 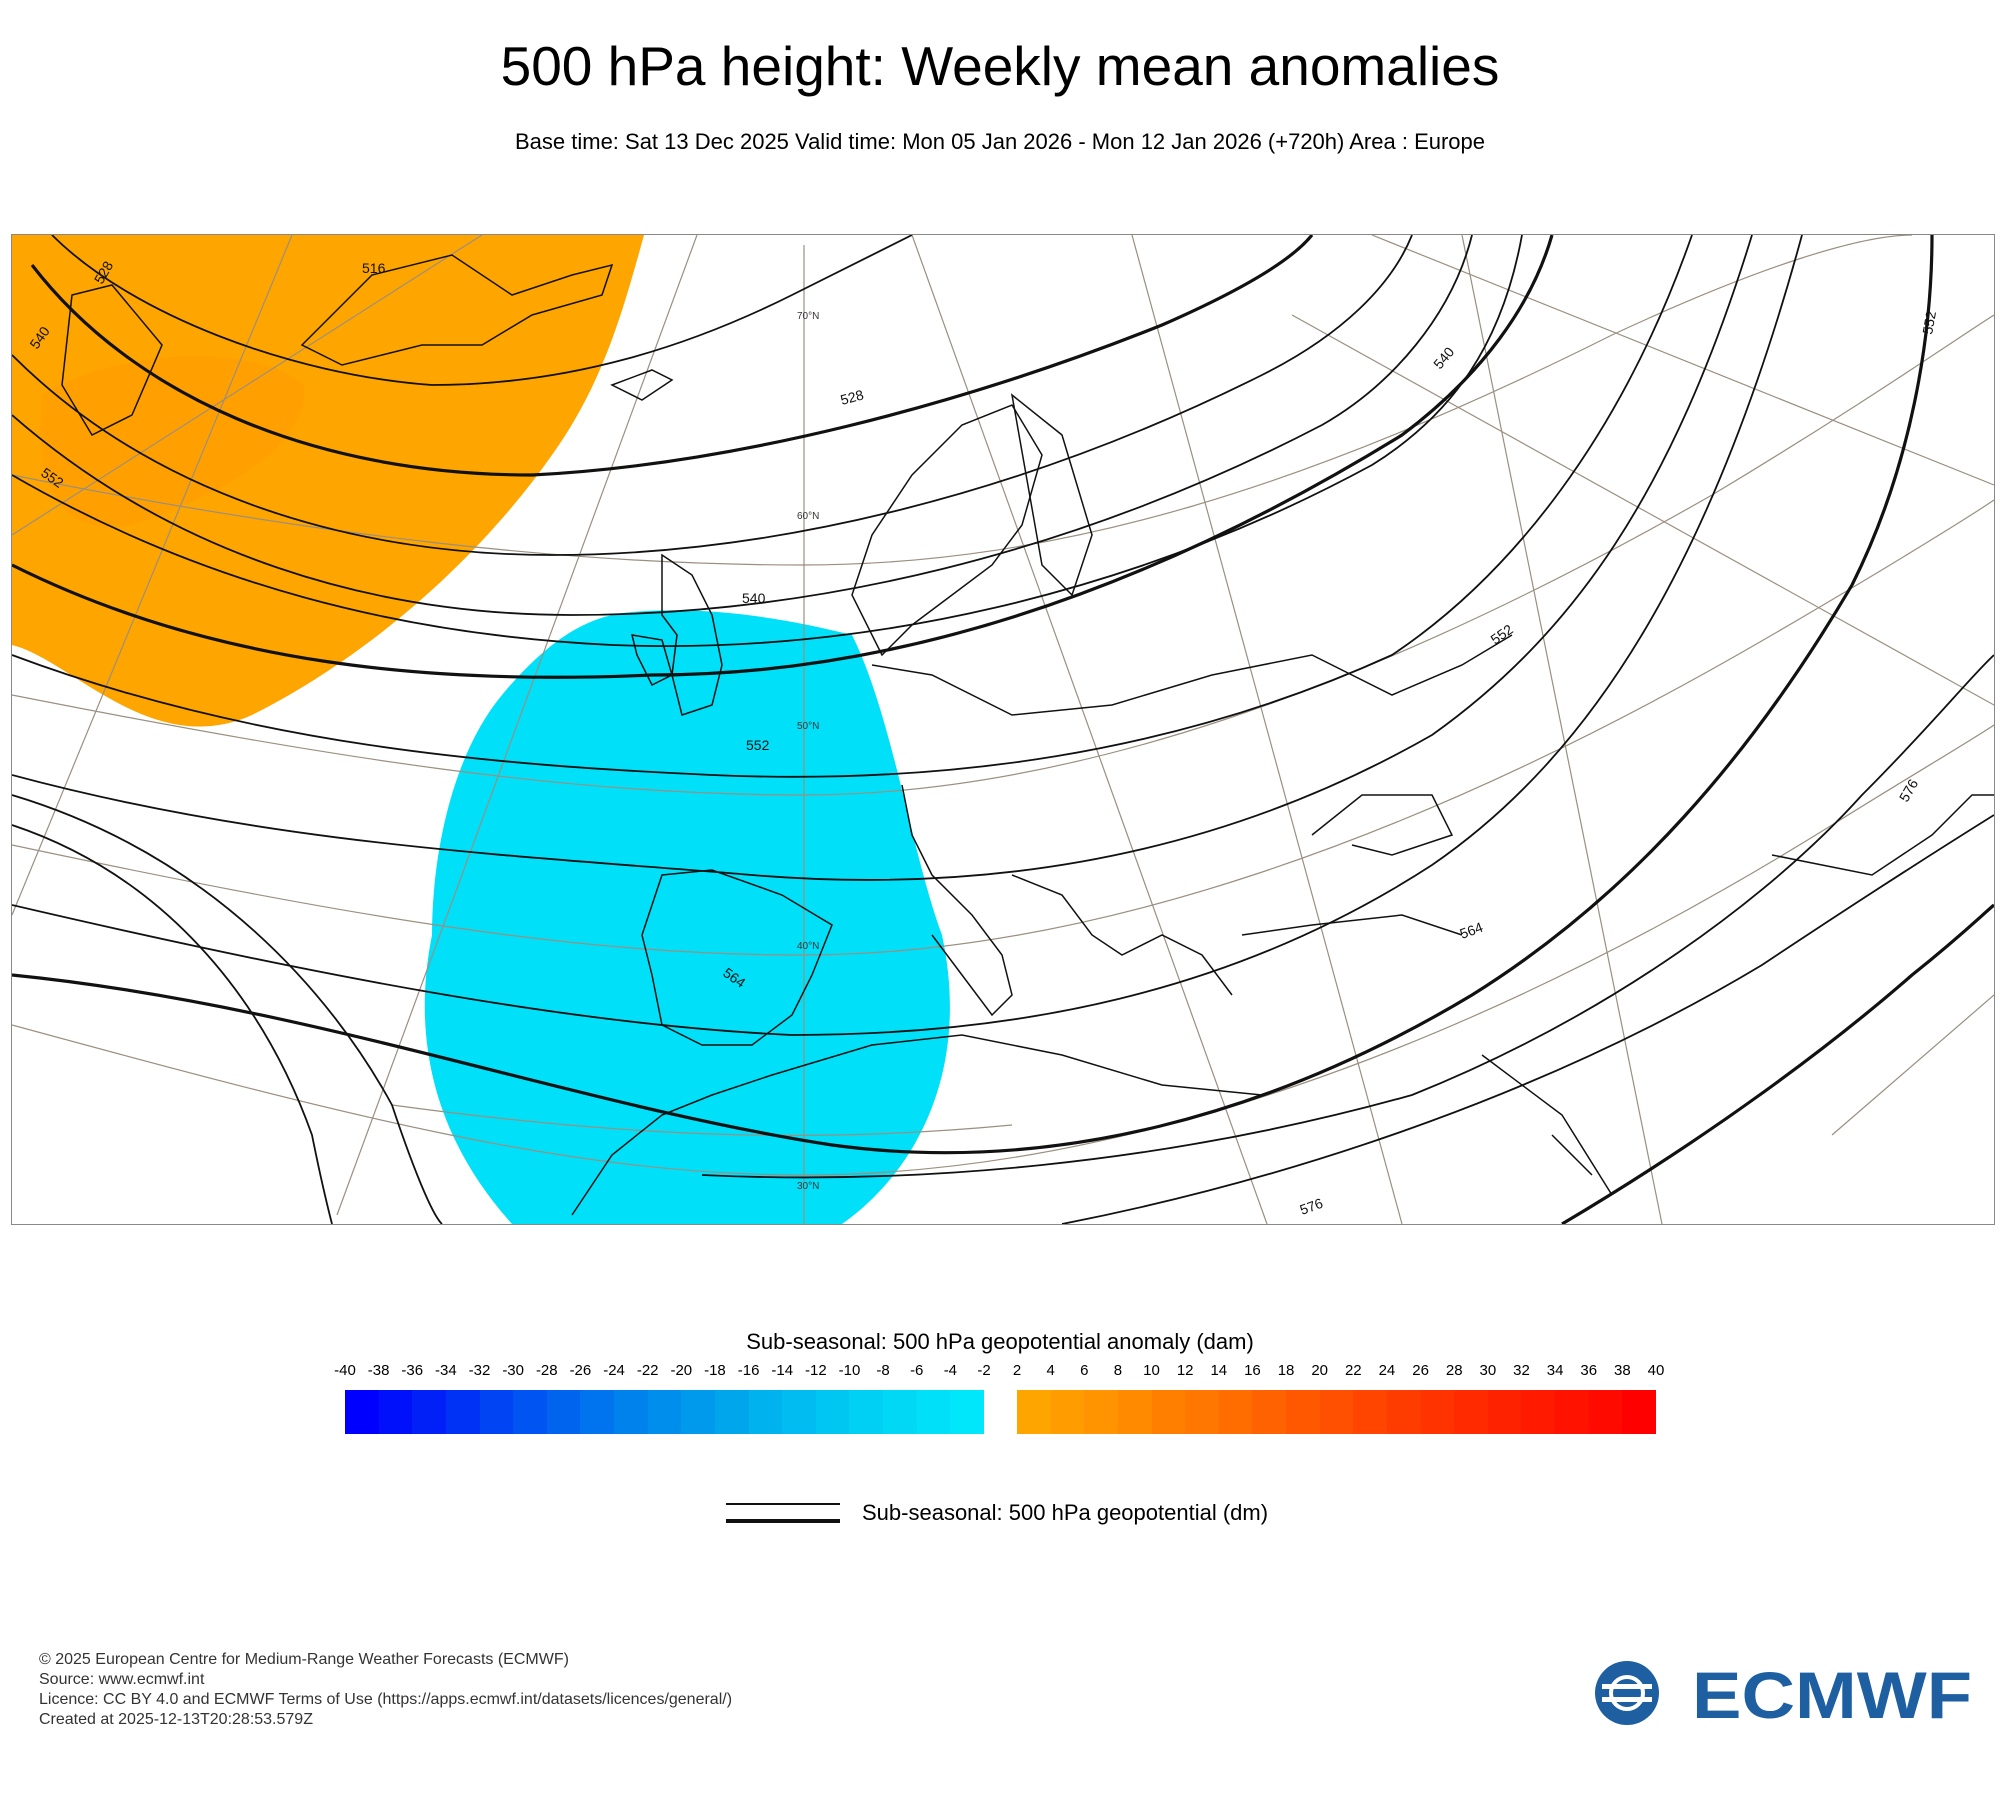 I want to click on colorbar-tick-label: -18, so click(x=715, y=1370).